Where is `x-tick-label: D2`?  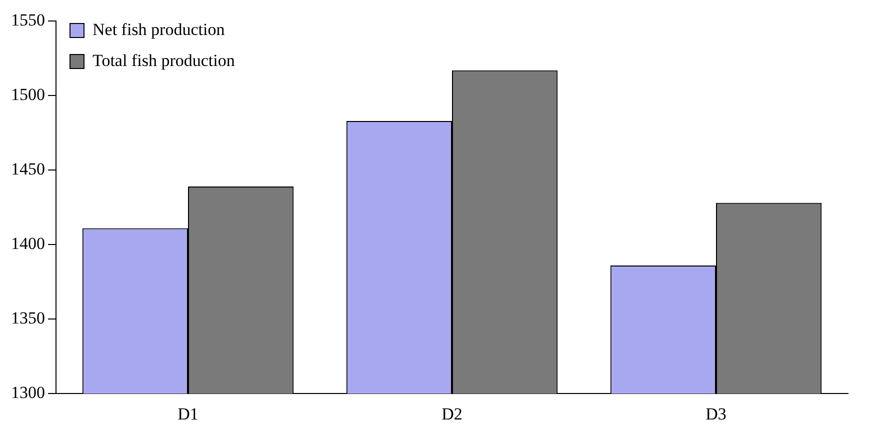 x-tick-label: D2 is located at coordinates (452, 414).